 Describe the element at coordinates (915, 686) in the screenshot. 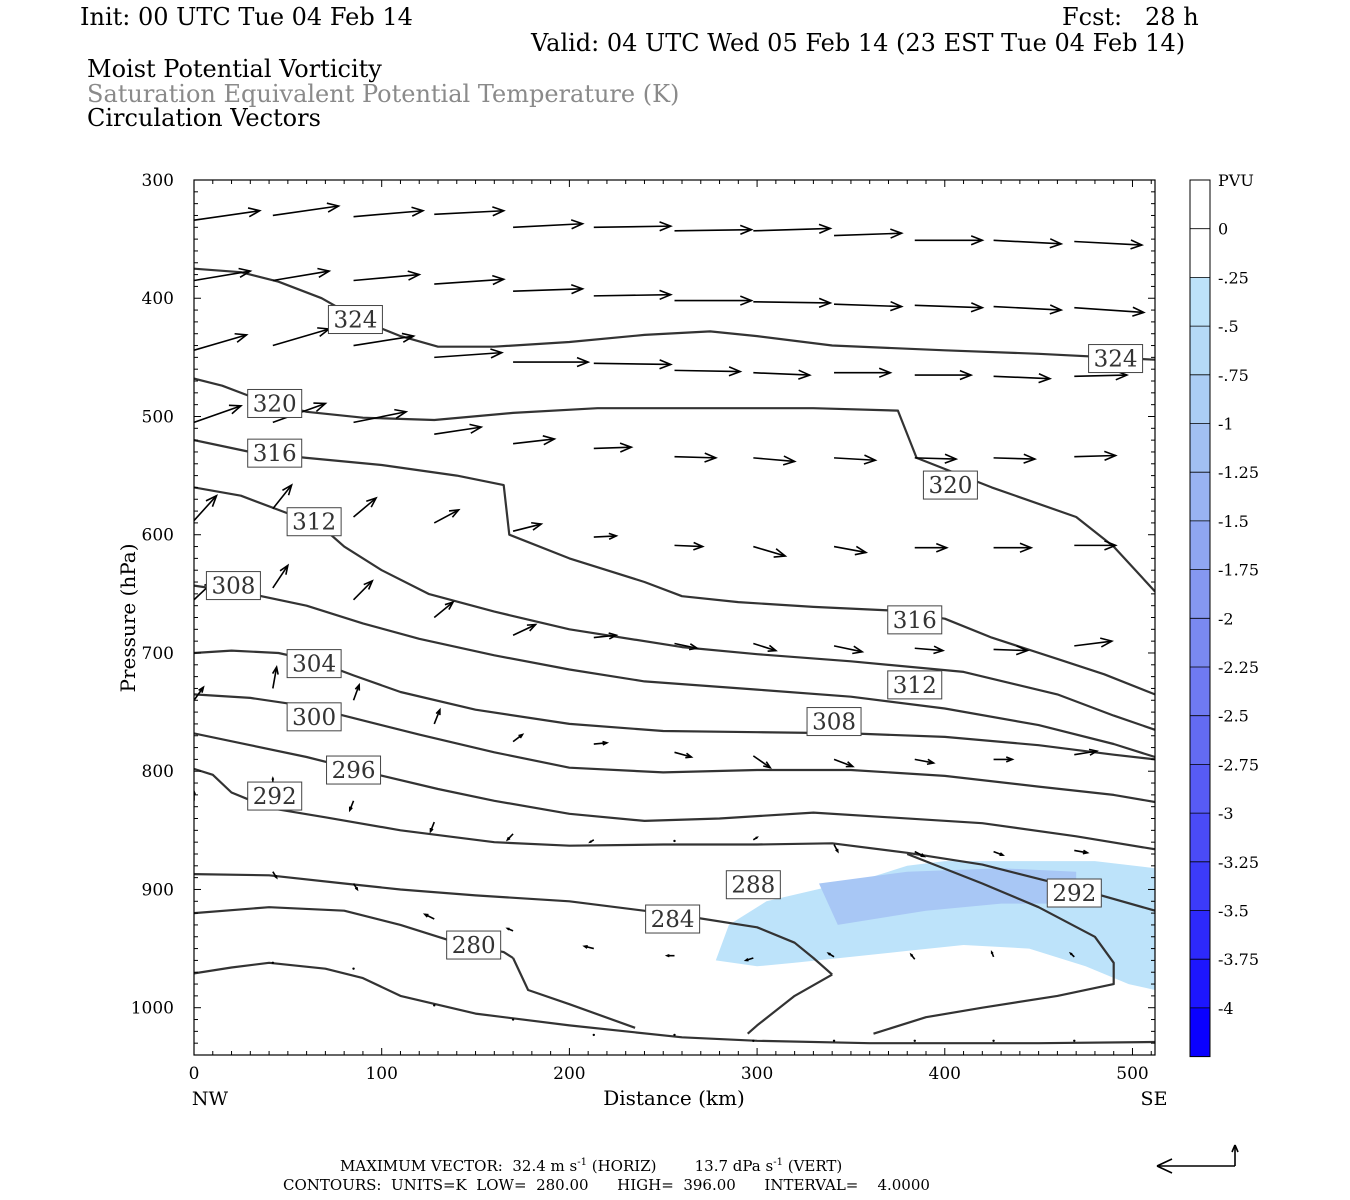

I see `contour-label-text: 312` at that location.